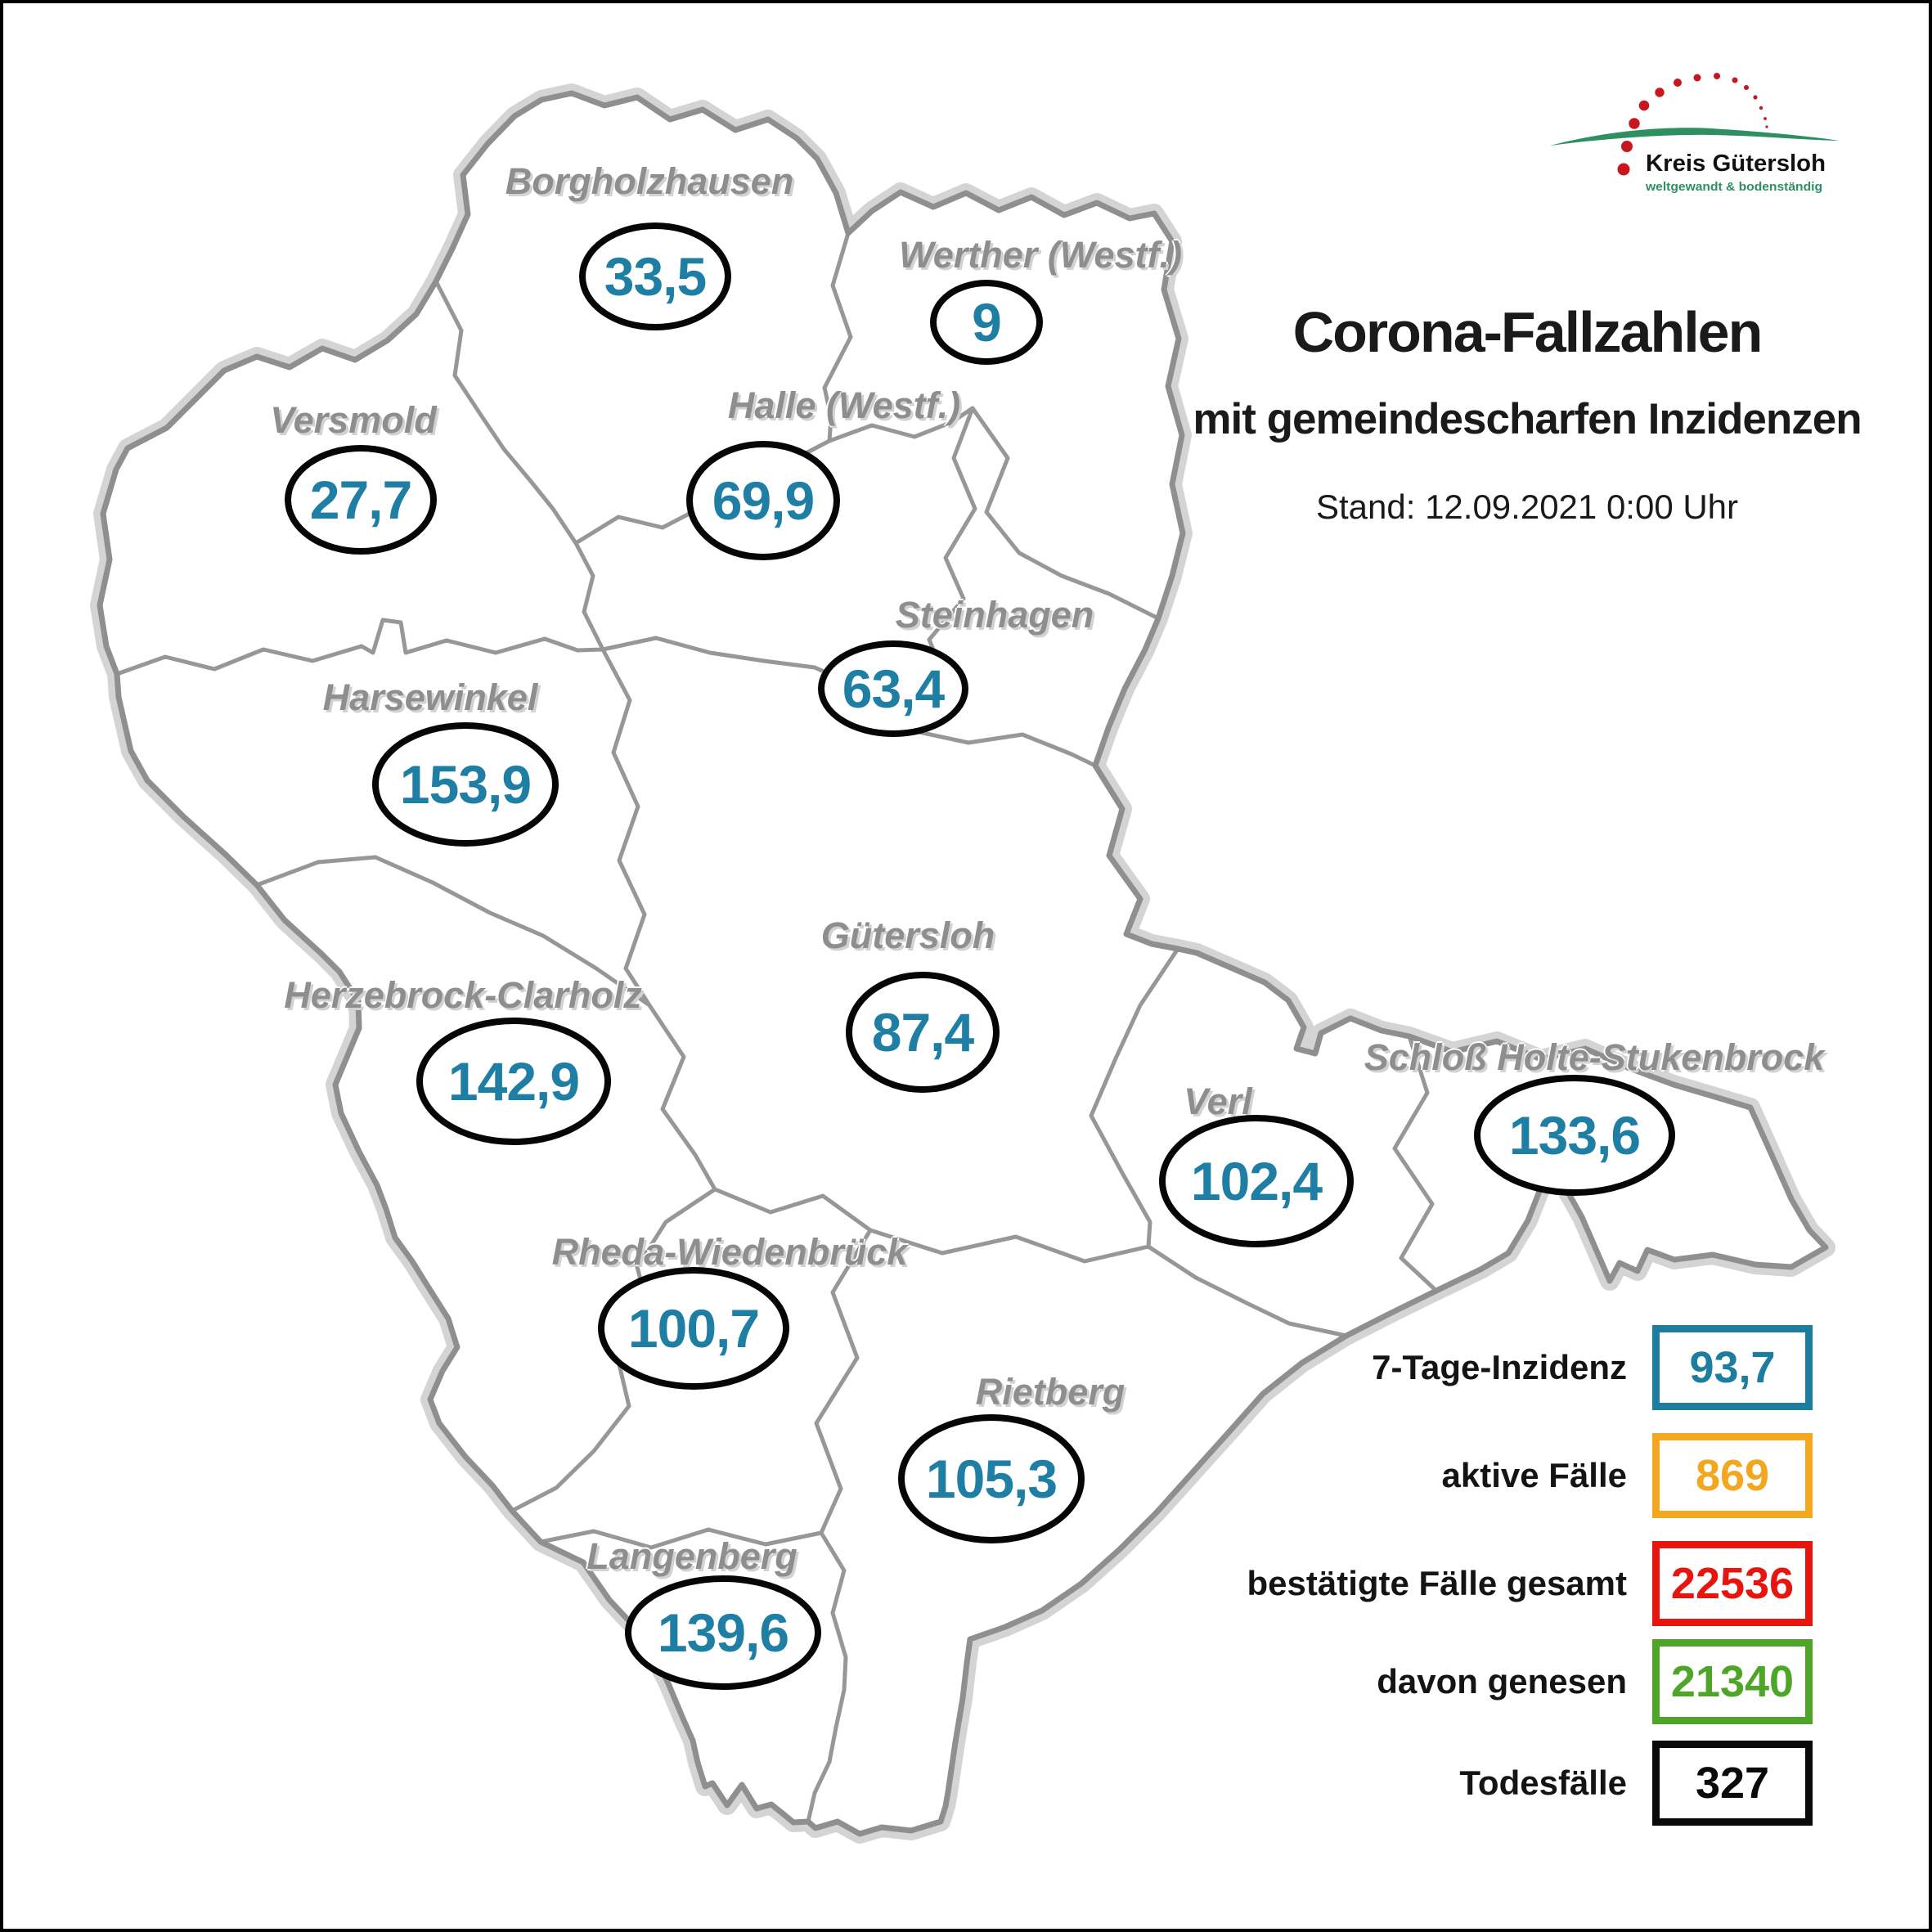  Describe the element at coordinates (1736, 164) in the screenshot. I see `logo-name: Kreis Gütersloh` at that location.